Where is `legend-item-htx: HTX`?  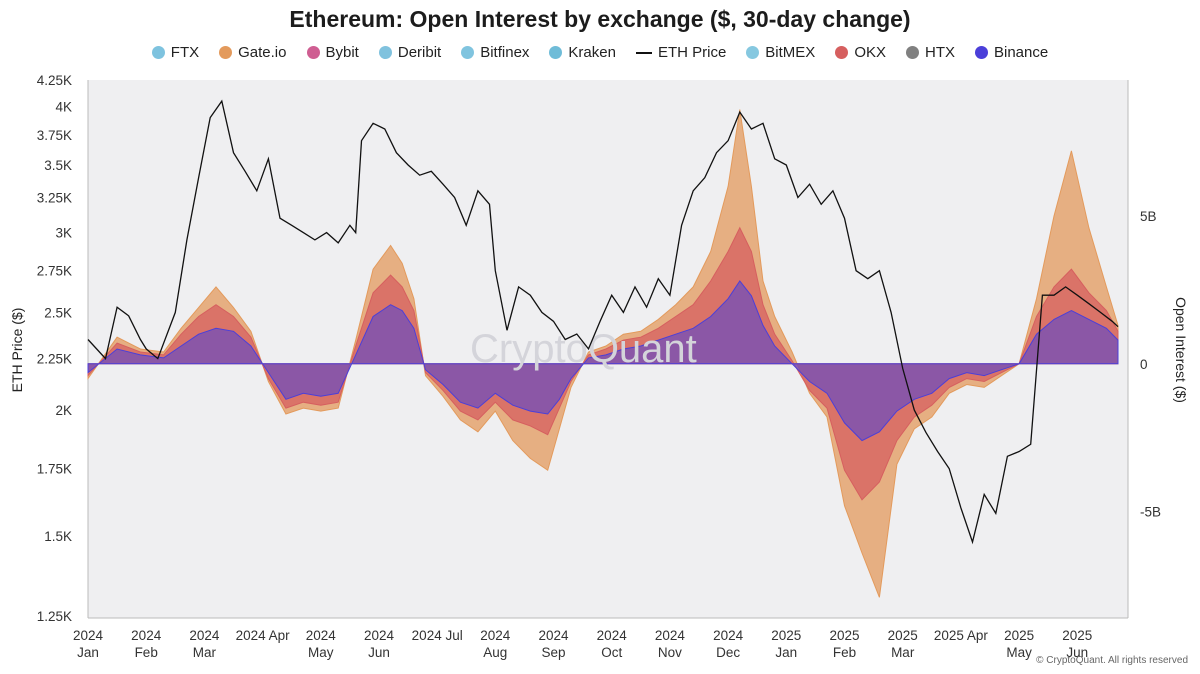 legend-item-htx: HTX is located at coordinates (930, 52).